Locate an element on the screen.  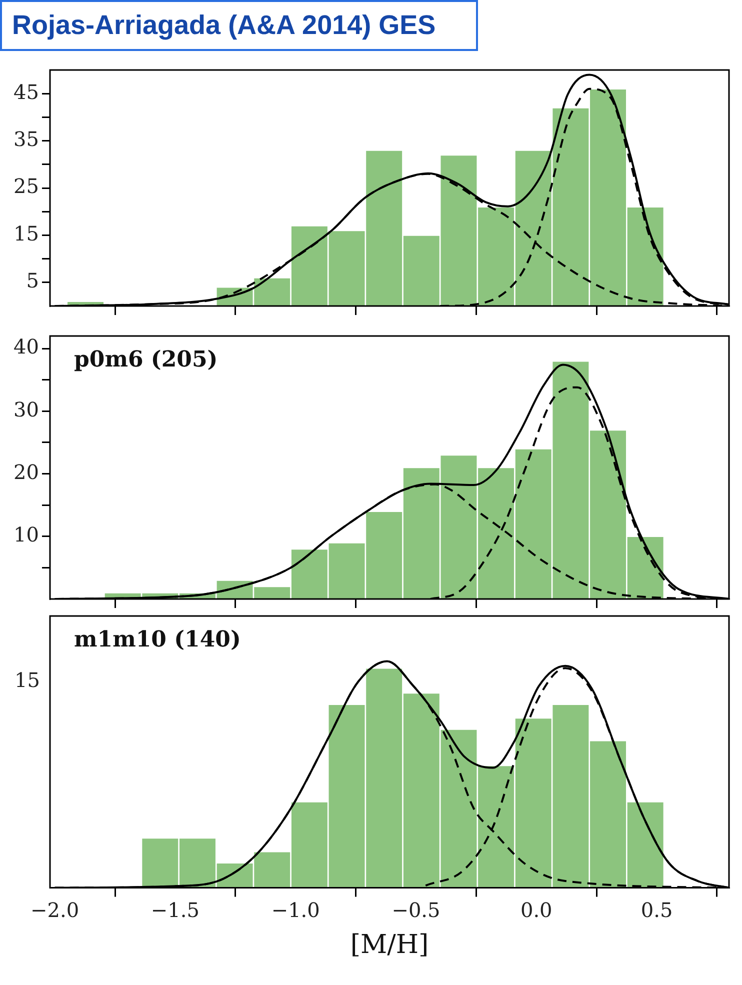
y-tick-label: 30 is located at coordinates (26, 409).